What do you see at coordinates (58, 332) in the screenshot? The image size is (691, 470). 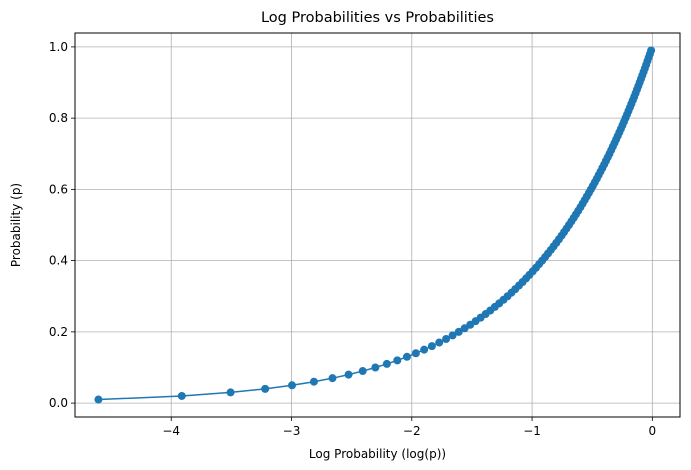 I see `y-tick-label: 0.2` at bounding box center [58, 332].